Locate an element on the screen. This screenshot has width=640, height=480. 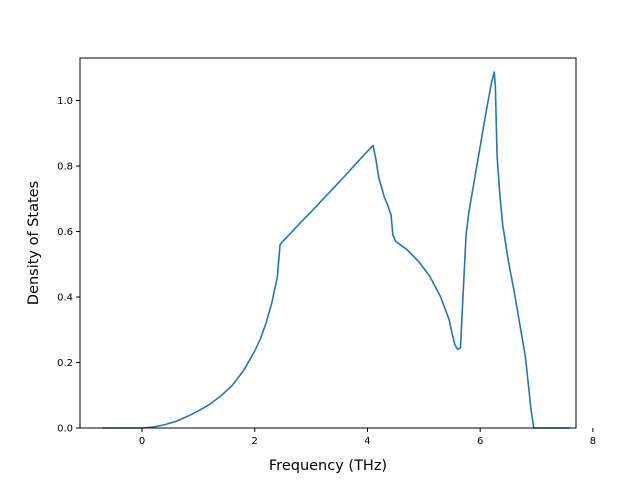
x-tick-label: 6 is located at coordinates (480, 441).